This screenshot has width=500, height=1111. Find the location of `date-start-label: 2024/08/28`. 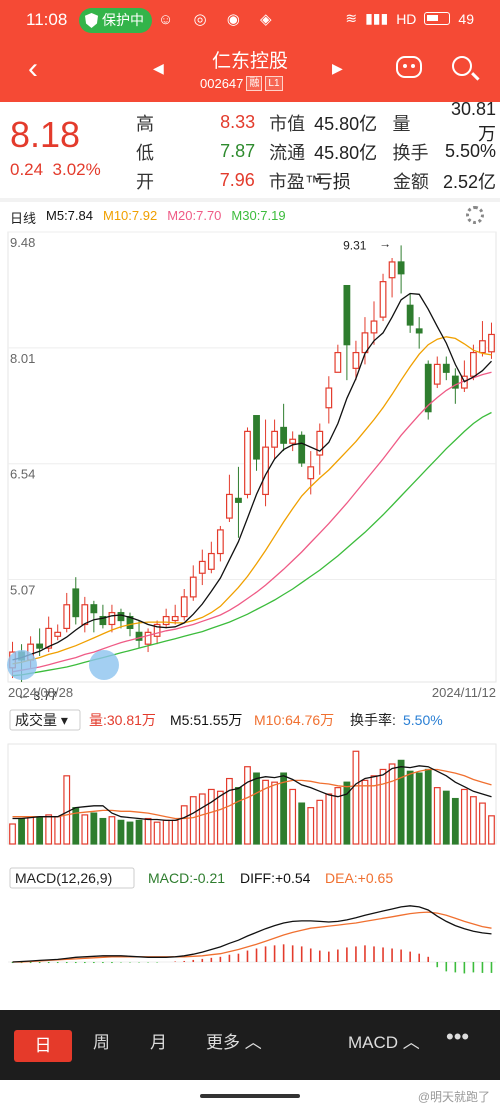

date-start-label: 2024/08/28 is located at coordinates (40, 692).